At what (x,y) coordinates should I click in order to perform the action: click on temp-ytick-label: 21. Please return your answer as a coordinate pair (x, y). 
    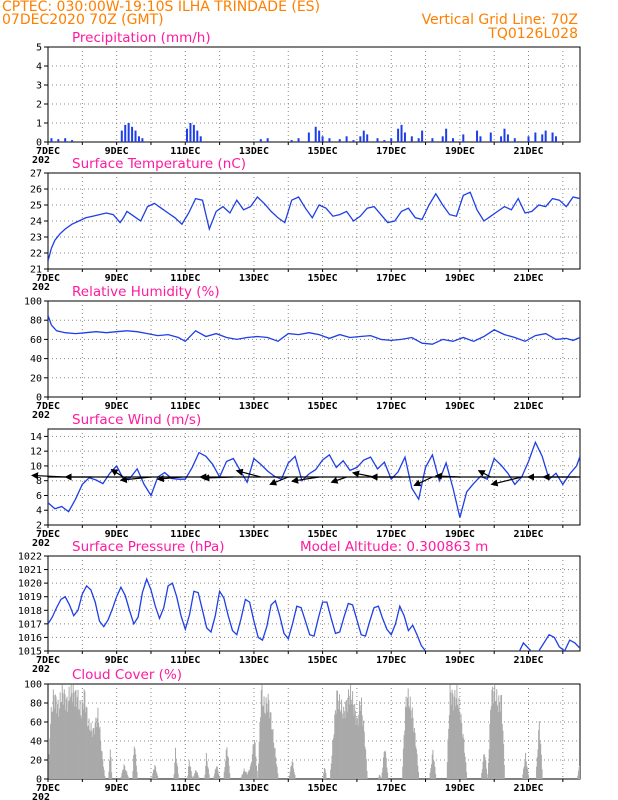
    Looking at the image, I should click on (36, 270).